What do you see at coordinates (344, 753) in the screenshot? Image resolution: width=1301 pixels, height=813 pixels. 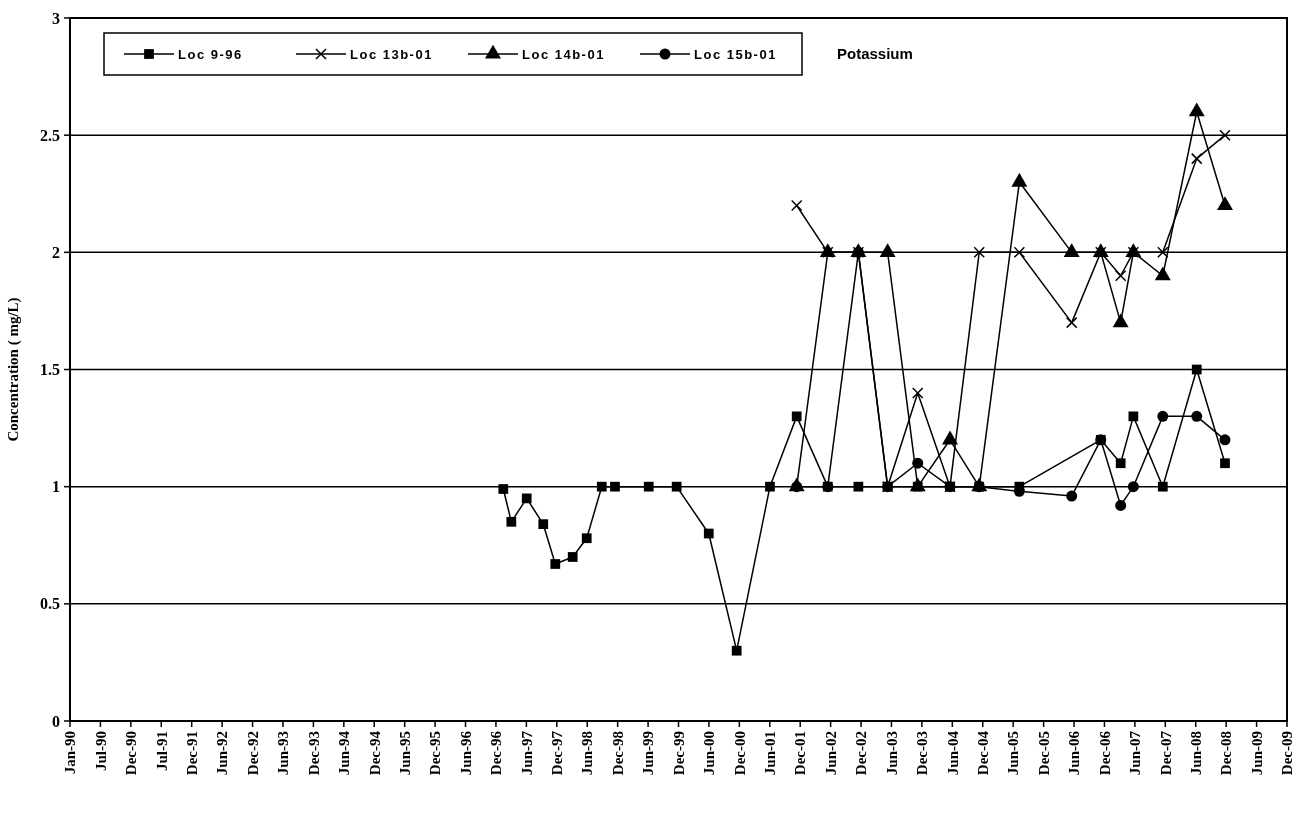 I see `x-tick-label: Jun-94` at bounding box center [344, 753].